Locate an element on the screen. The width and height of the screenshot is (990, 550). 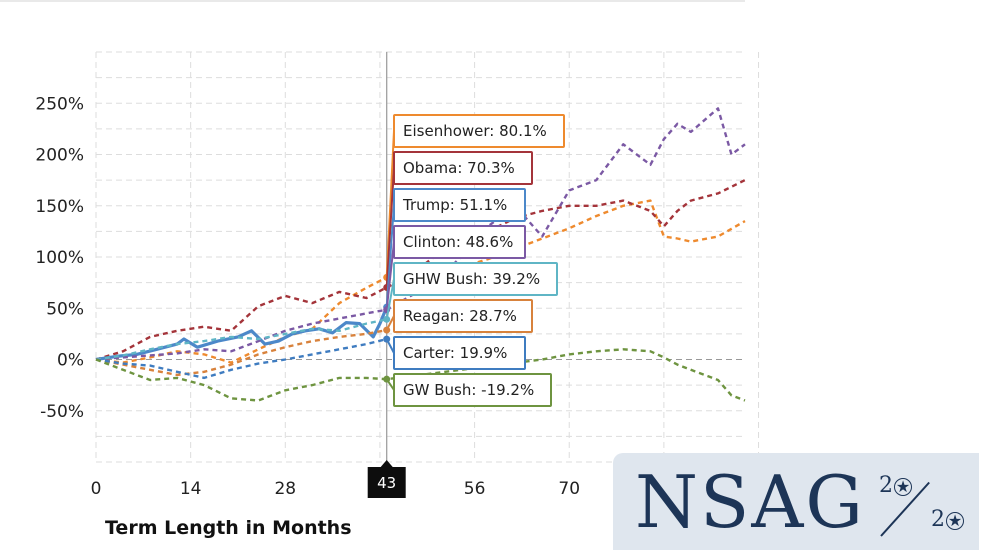
x-tick-label: 28 is located at coordinates (285, 489).